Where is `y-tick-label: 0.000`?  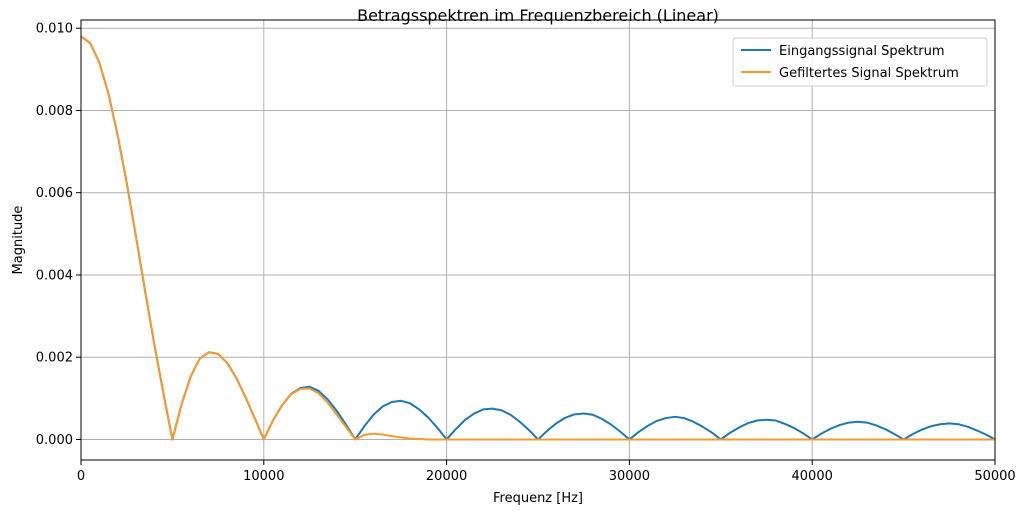
y-tick-label: 0.000 is located at coordinates (54, 440).